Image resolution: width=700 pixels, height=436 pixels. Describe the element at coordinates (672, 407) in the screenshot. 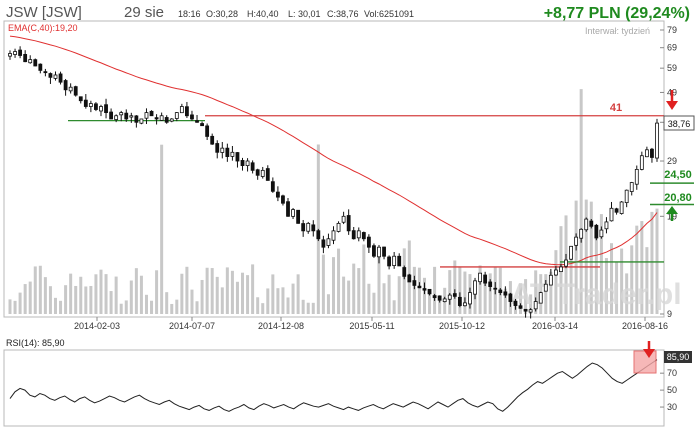

I see `rsi-tick-label: 30` at that location.